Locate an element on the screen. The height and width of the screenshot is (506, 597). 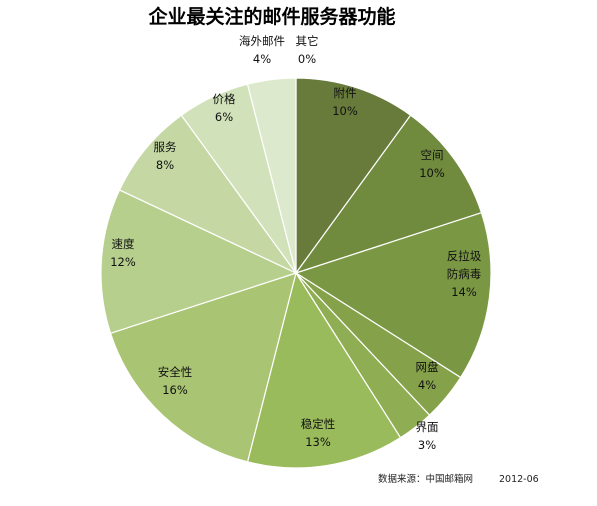
slice-value-label: 12% is located at coordinates (123, 262).